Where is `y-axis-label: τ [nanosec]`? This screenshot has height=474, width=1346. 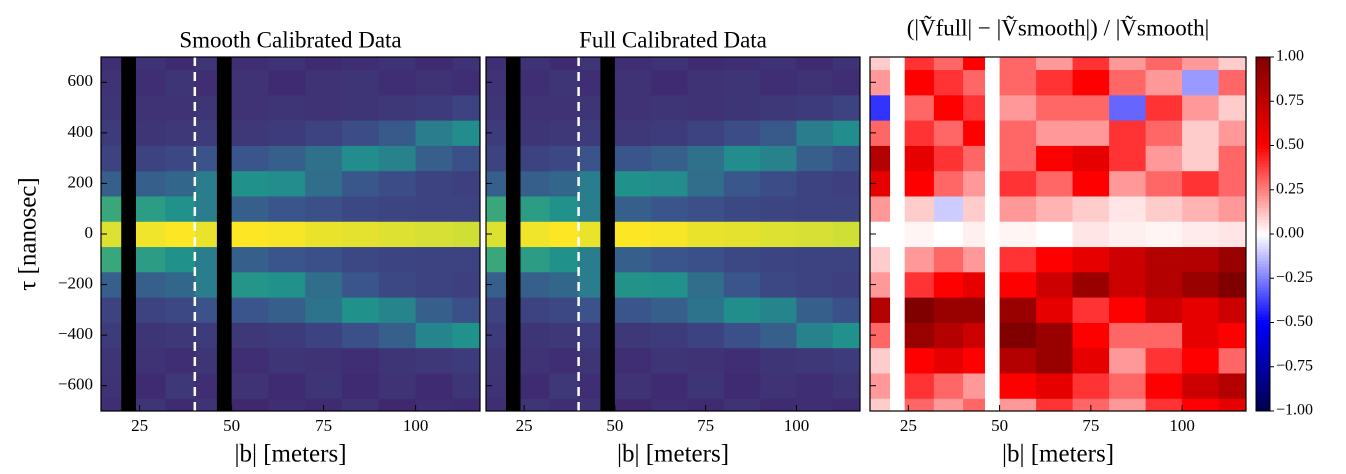 y-axis-label: τ [nanosec] is located at coordinates (28, 233).